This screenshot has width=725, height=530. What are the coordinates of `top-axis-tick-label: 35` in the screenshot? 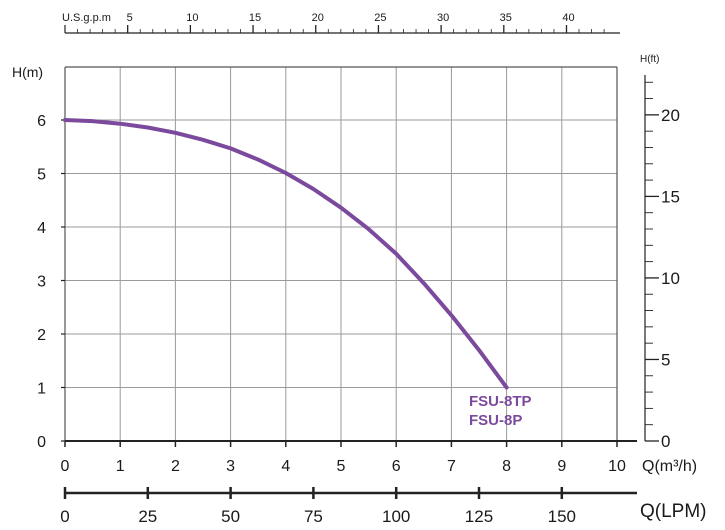 It's located at (506, 18).